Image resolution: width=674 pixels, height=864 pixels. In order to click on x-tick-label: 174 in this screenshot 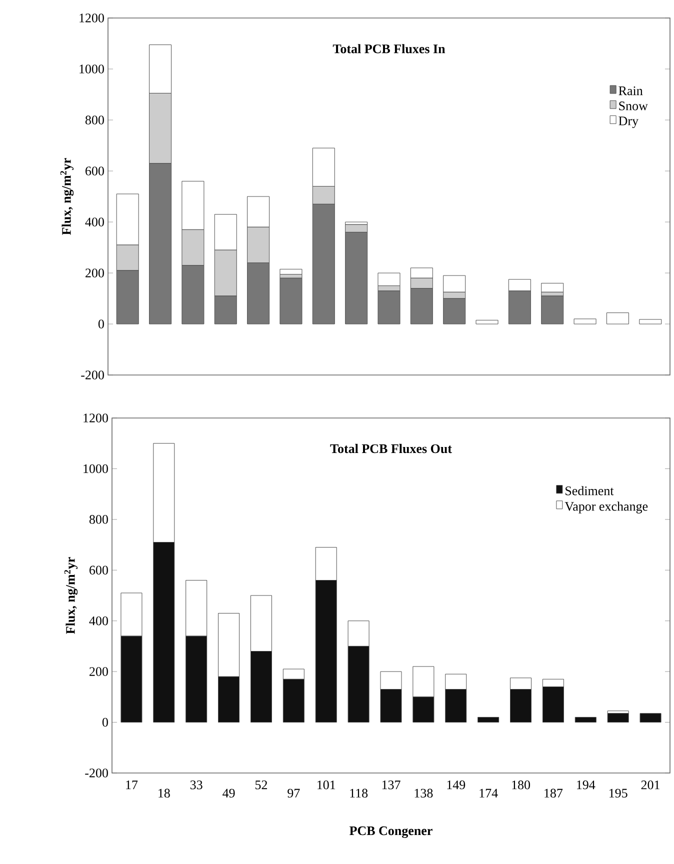, I will do `click(489, 793)`.